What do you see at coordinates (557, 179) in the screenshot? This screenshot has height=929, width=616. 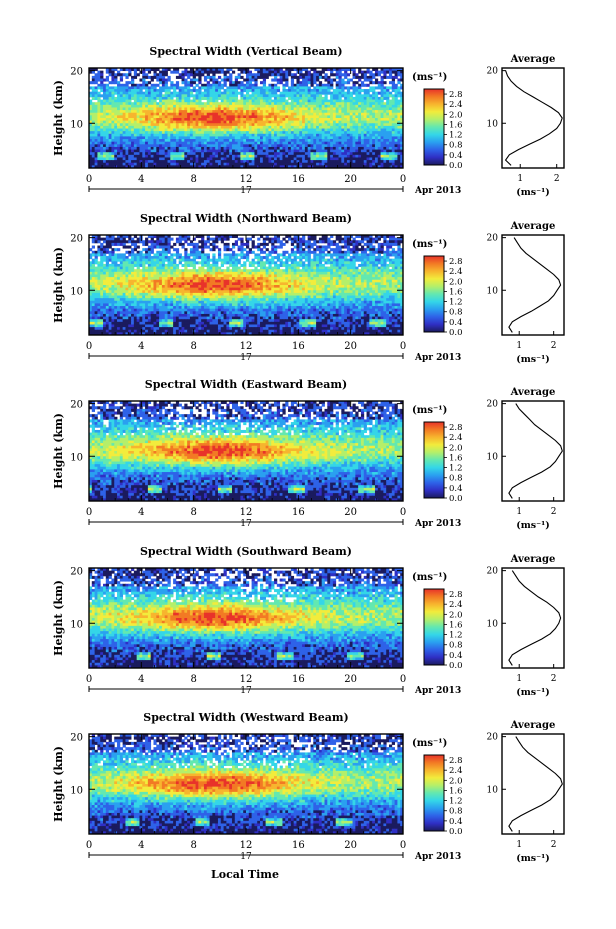 I see `average-x-tick-label: 2` at bounding box center [557, 179].